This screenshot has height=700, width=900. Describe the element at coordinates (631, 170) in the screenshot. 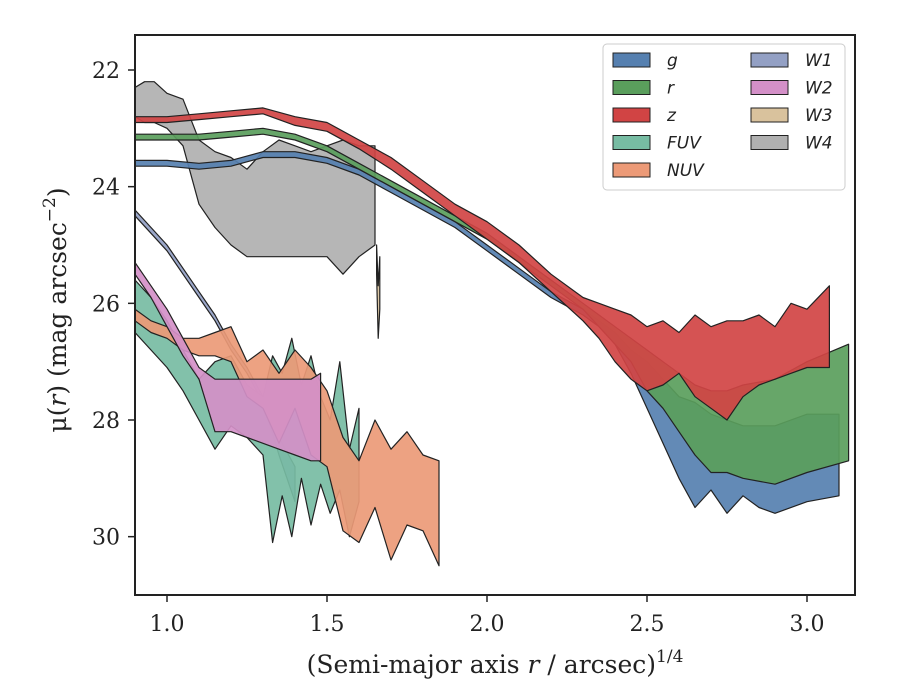

I see `legend-swatch-nuv` at that location.